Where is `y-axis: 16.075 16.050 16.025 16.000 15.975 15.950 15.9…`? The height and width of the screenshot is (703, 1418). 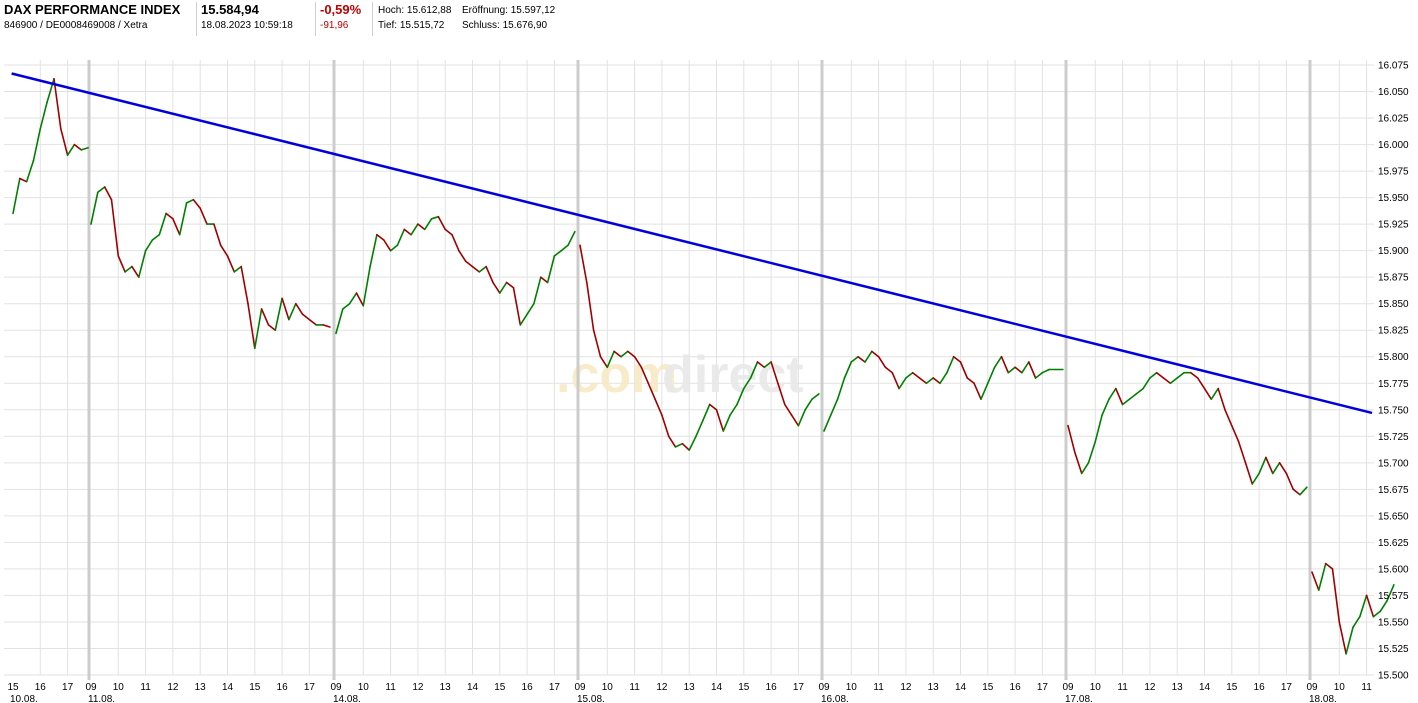 y-axis: 16.075 16.050 16.025 16.000 15.975 15.950 15.9… is located at coordinates (1393, 371).